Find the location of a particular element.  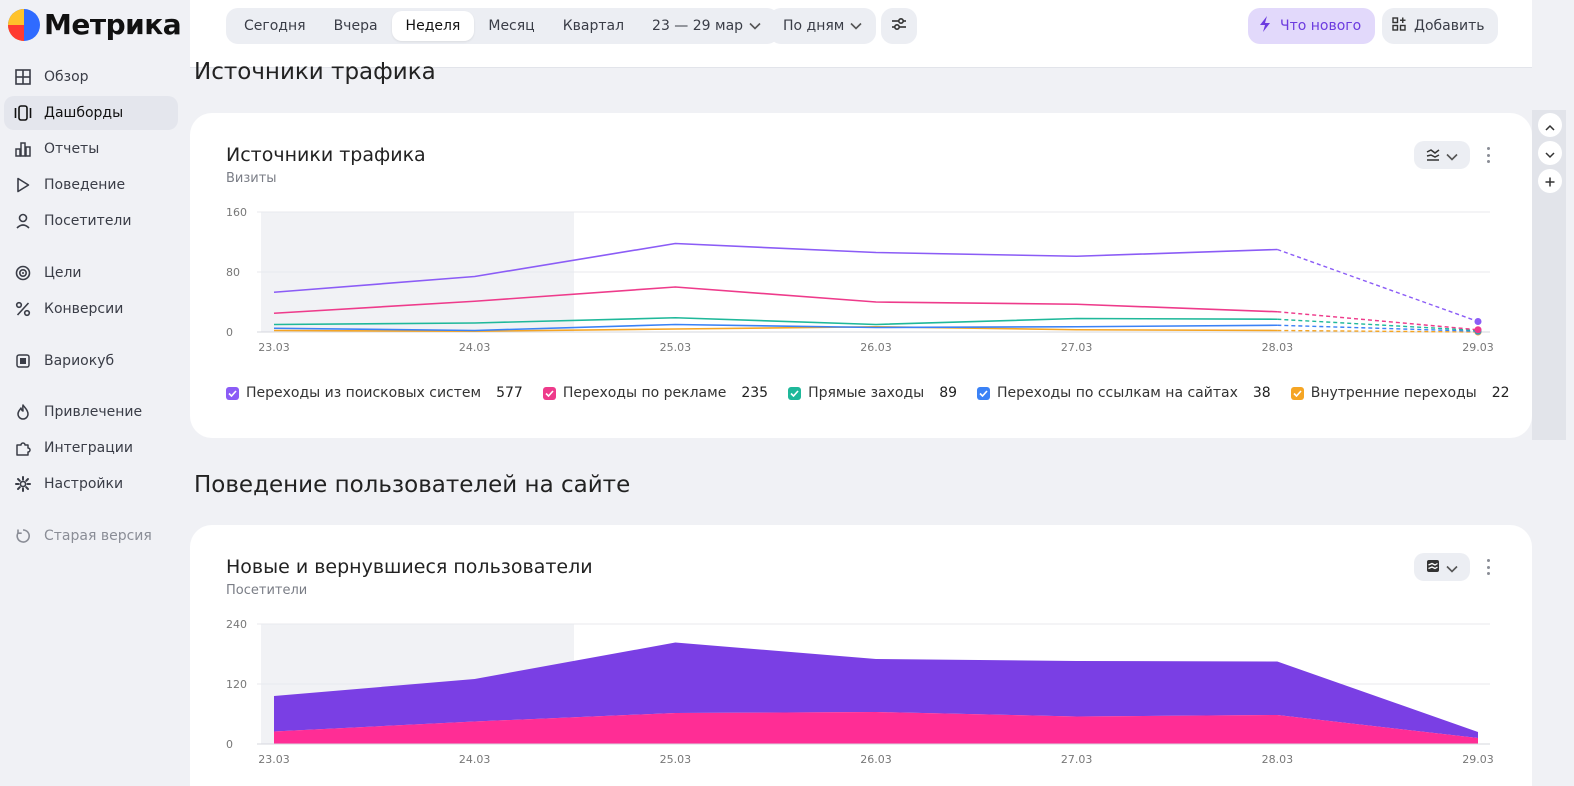

period-month-button: Месяц is located at coordinates (511, 26).